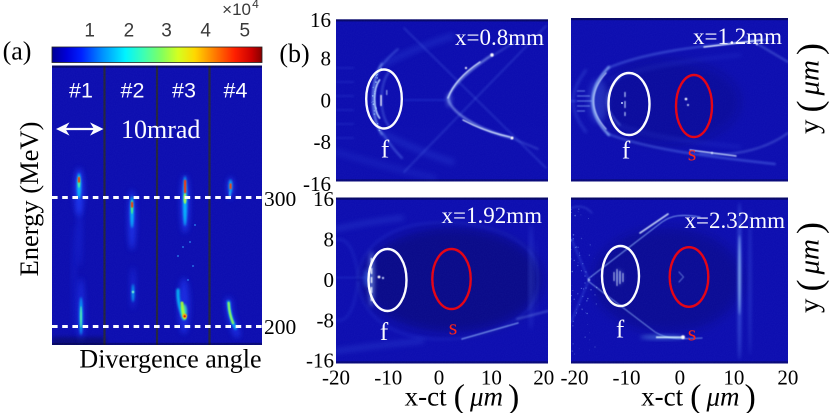 The image size is (830, 413). What do you see at coordinates (129, 31) in the screenshot?
I see `svg-text: 2` at bounding box center [129, 31].